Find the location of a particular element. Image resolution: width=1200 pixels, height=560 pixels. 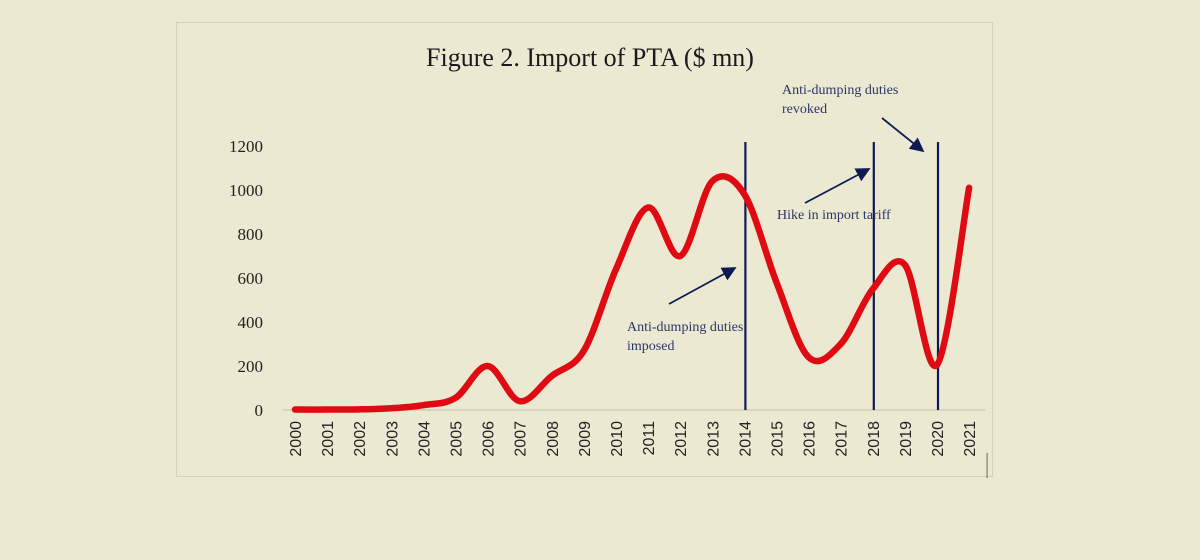

x-tick-label: 2018 is located at coordinates (874, 439).